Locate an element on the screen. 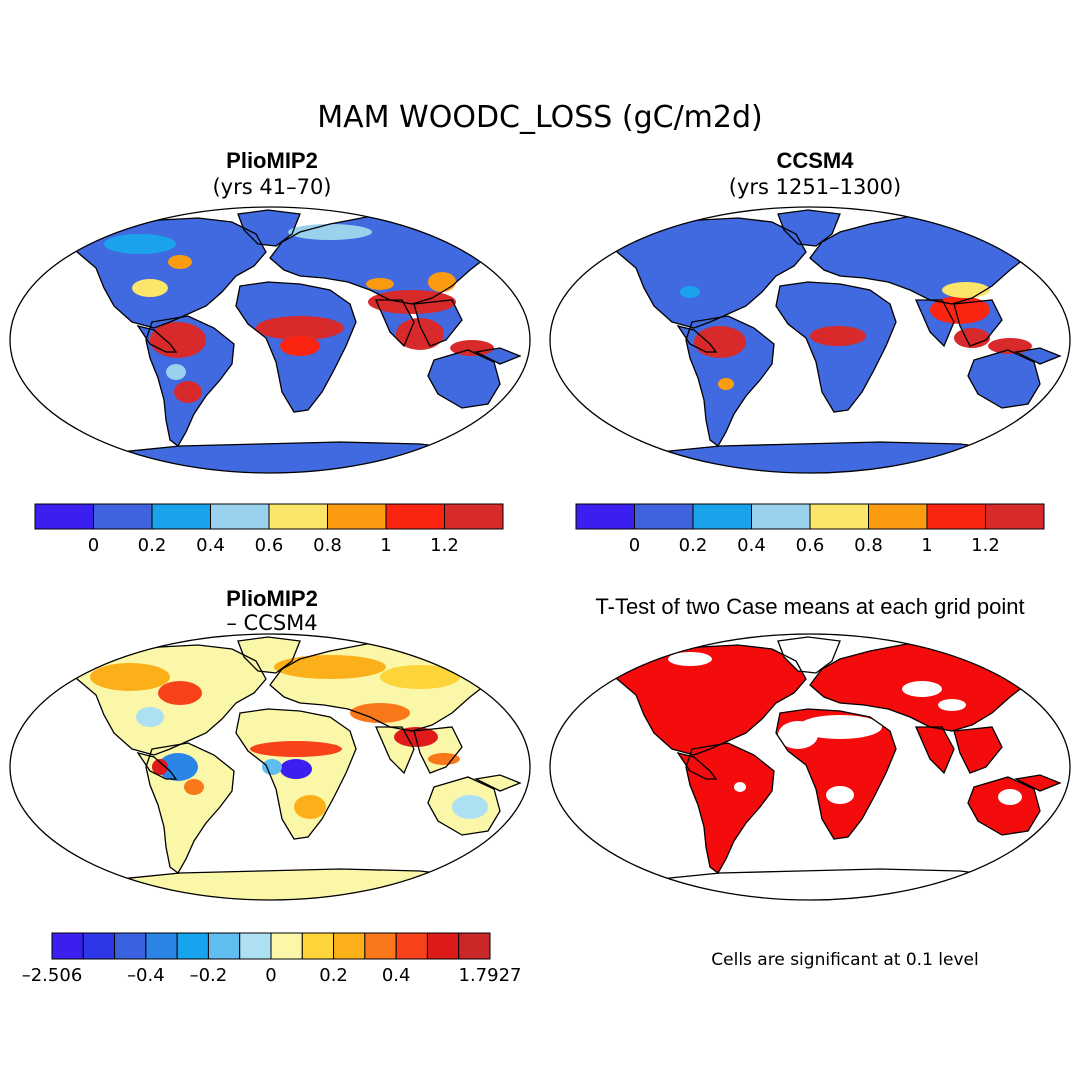 This screenshot has height=1080, width=1080. colorbar: –2.506 –0.4 –0.2 0 0.2 0.4 1.7927 is located at coordinates (272, 959).